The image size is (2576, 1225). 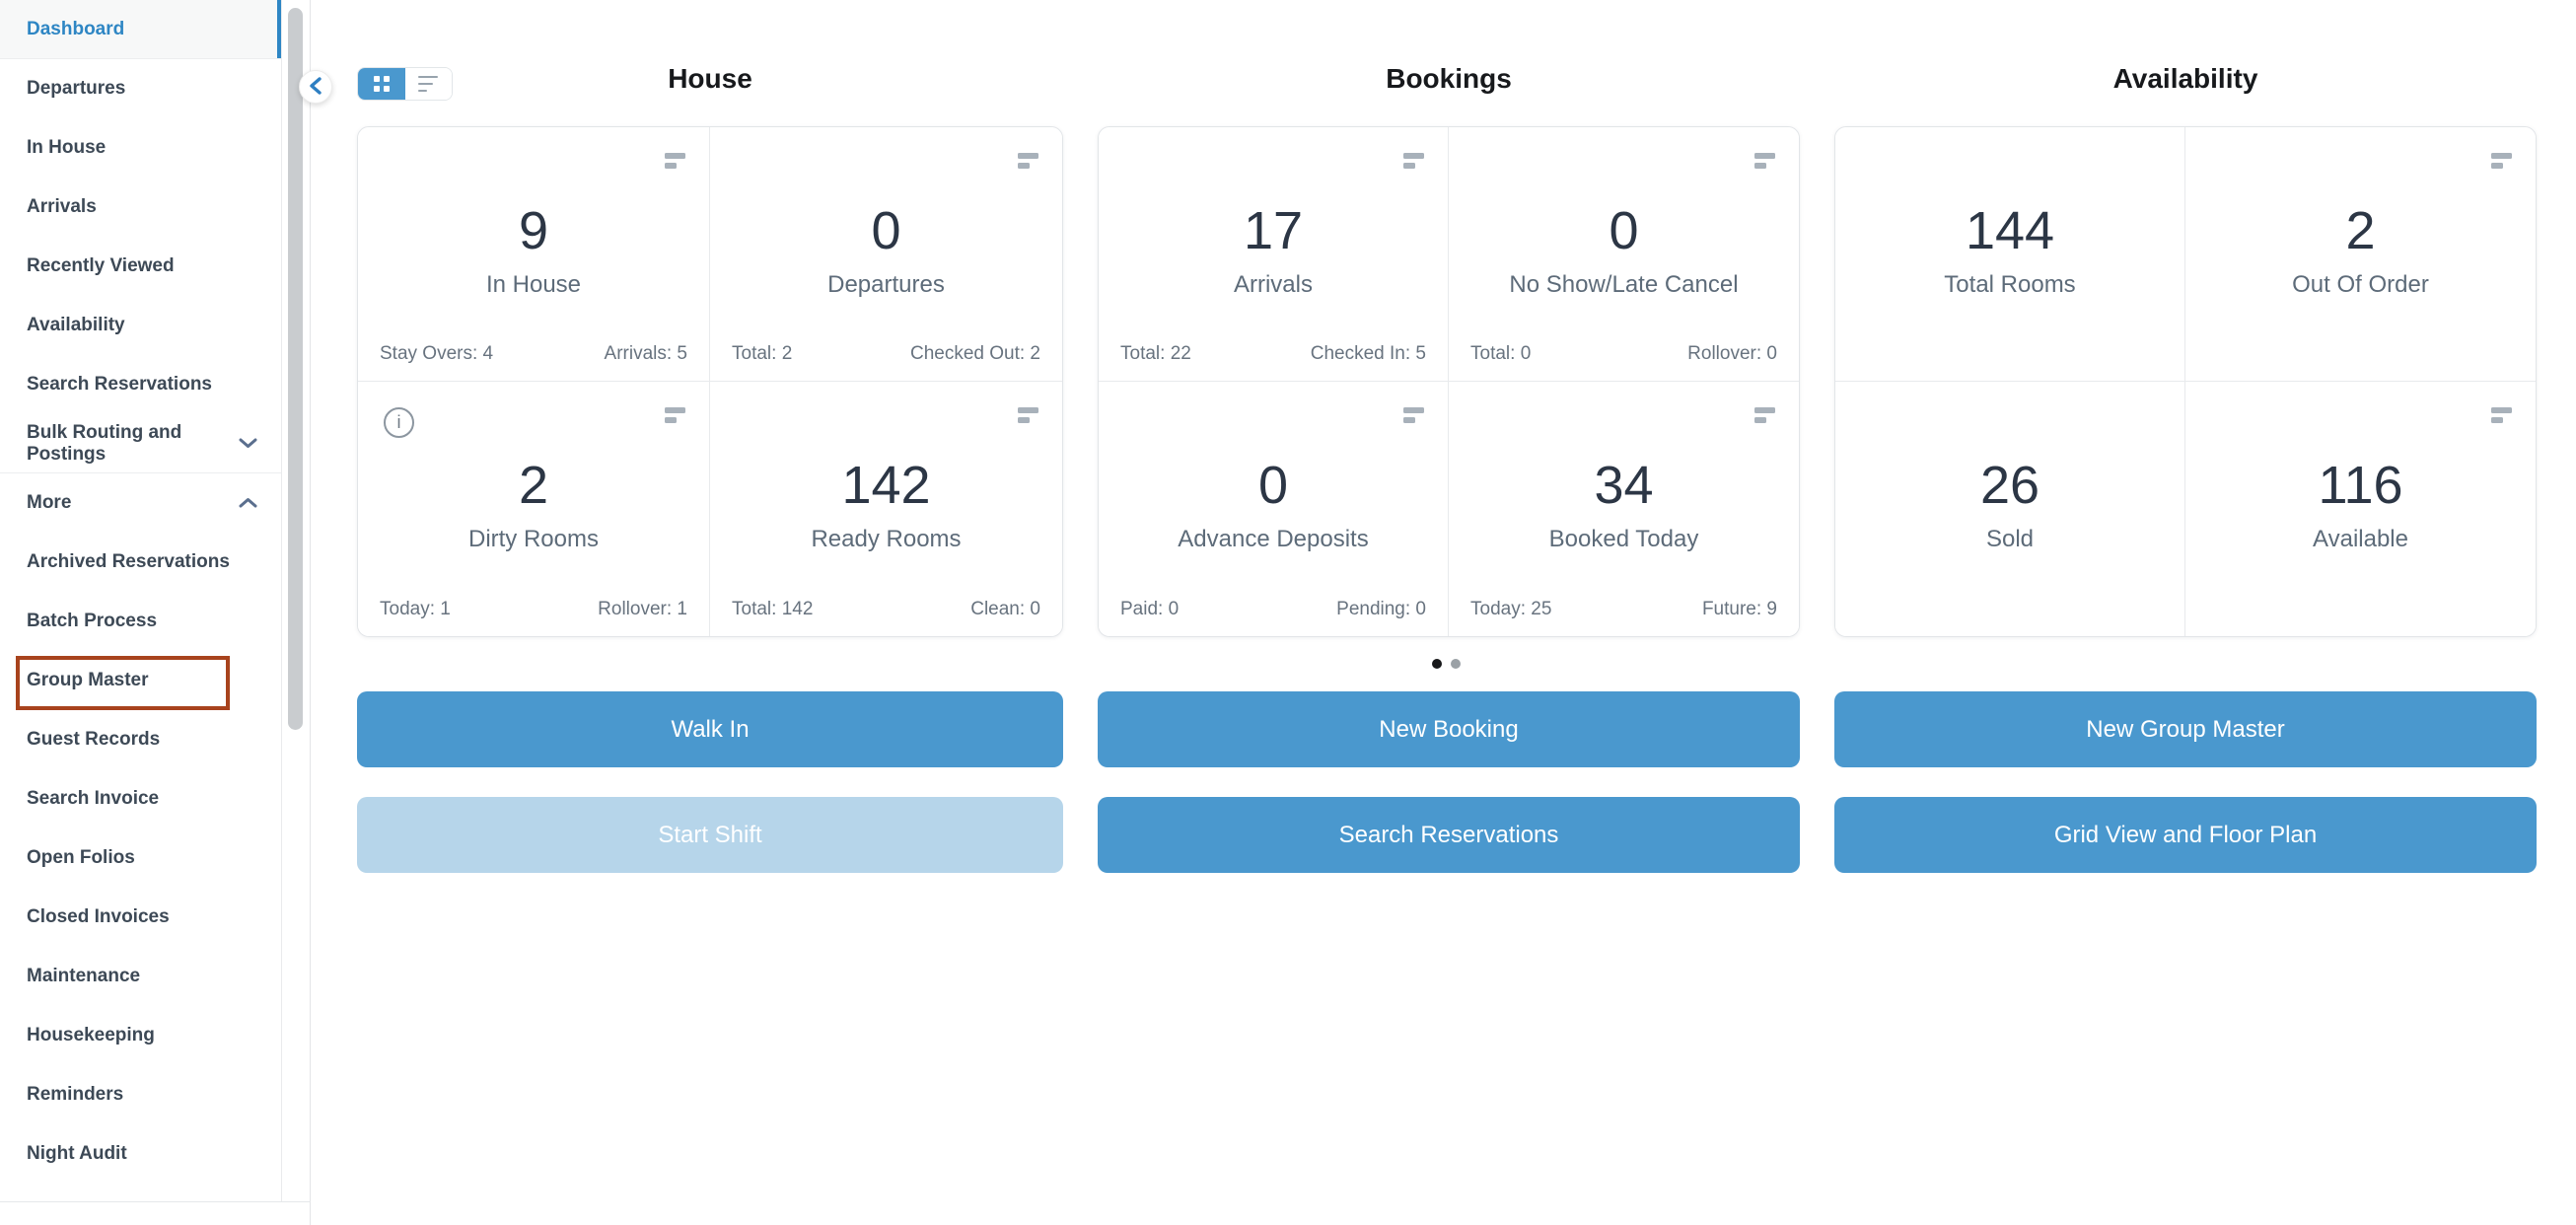 I want to click on stat-card-departures: 0 Departures Total: 2 Checked Out: 2, so click(x=886, y=254).